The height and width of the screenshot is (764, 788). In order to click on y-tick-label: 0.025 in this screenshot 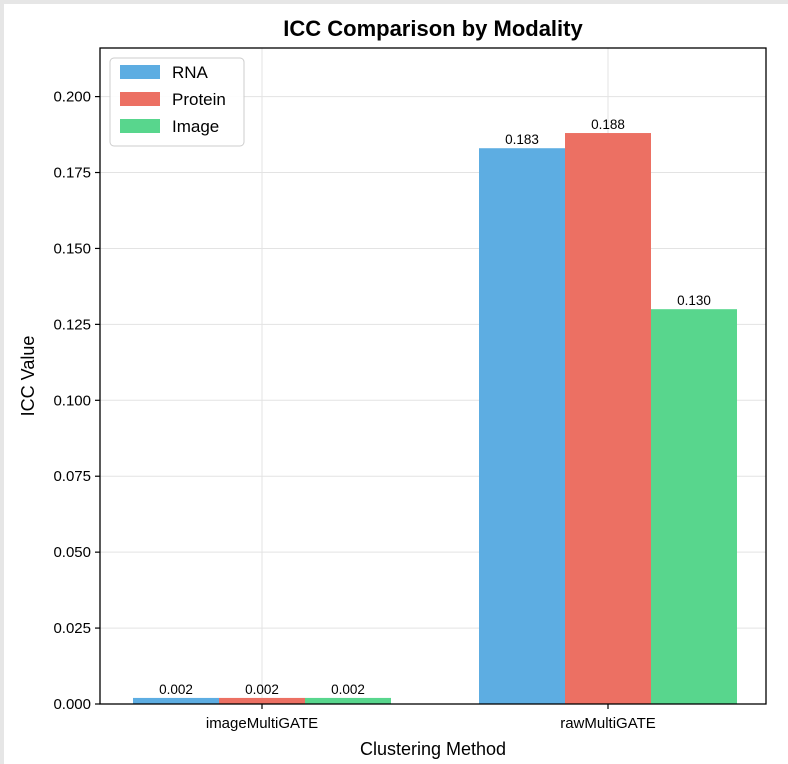, I will do `click(72, 628)`.